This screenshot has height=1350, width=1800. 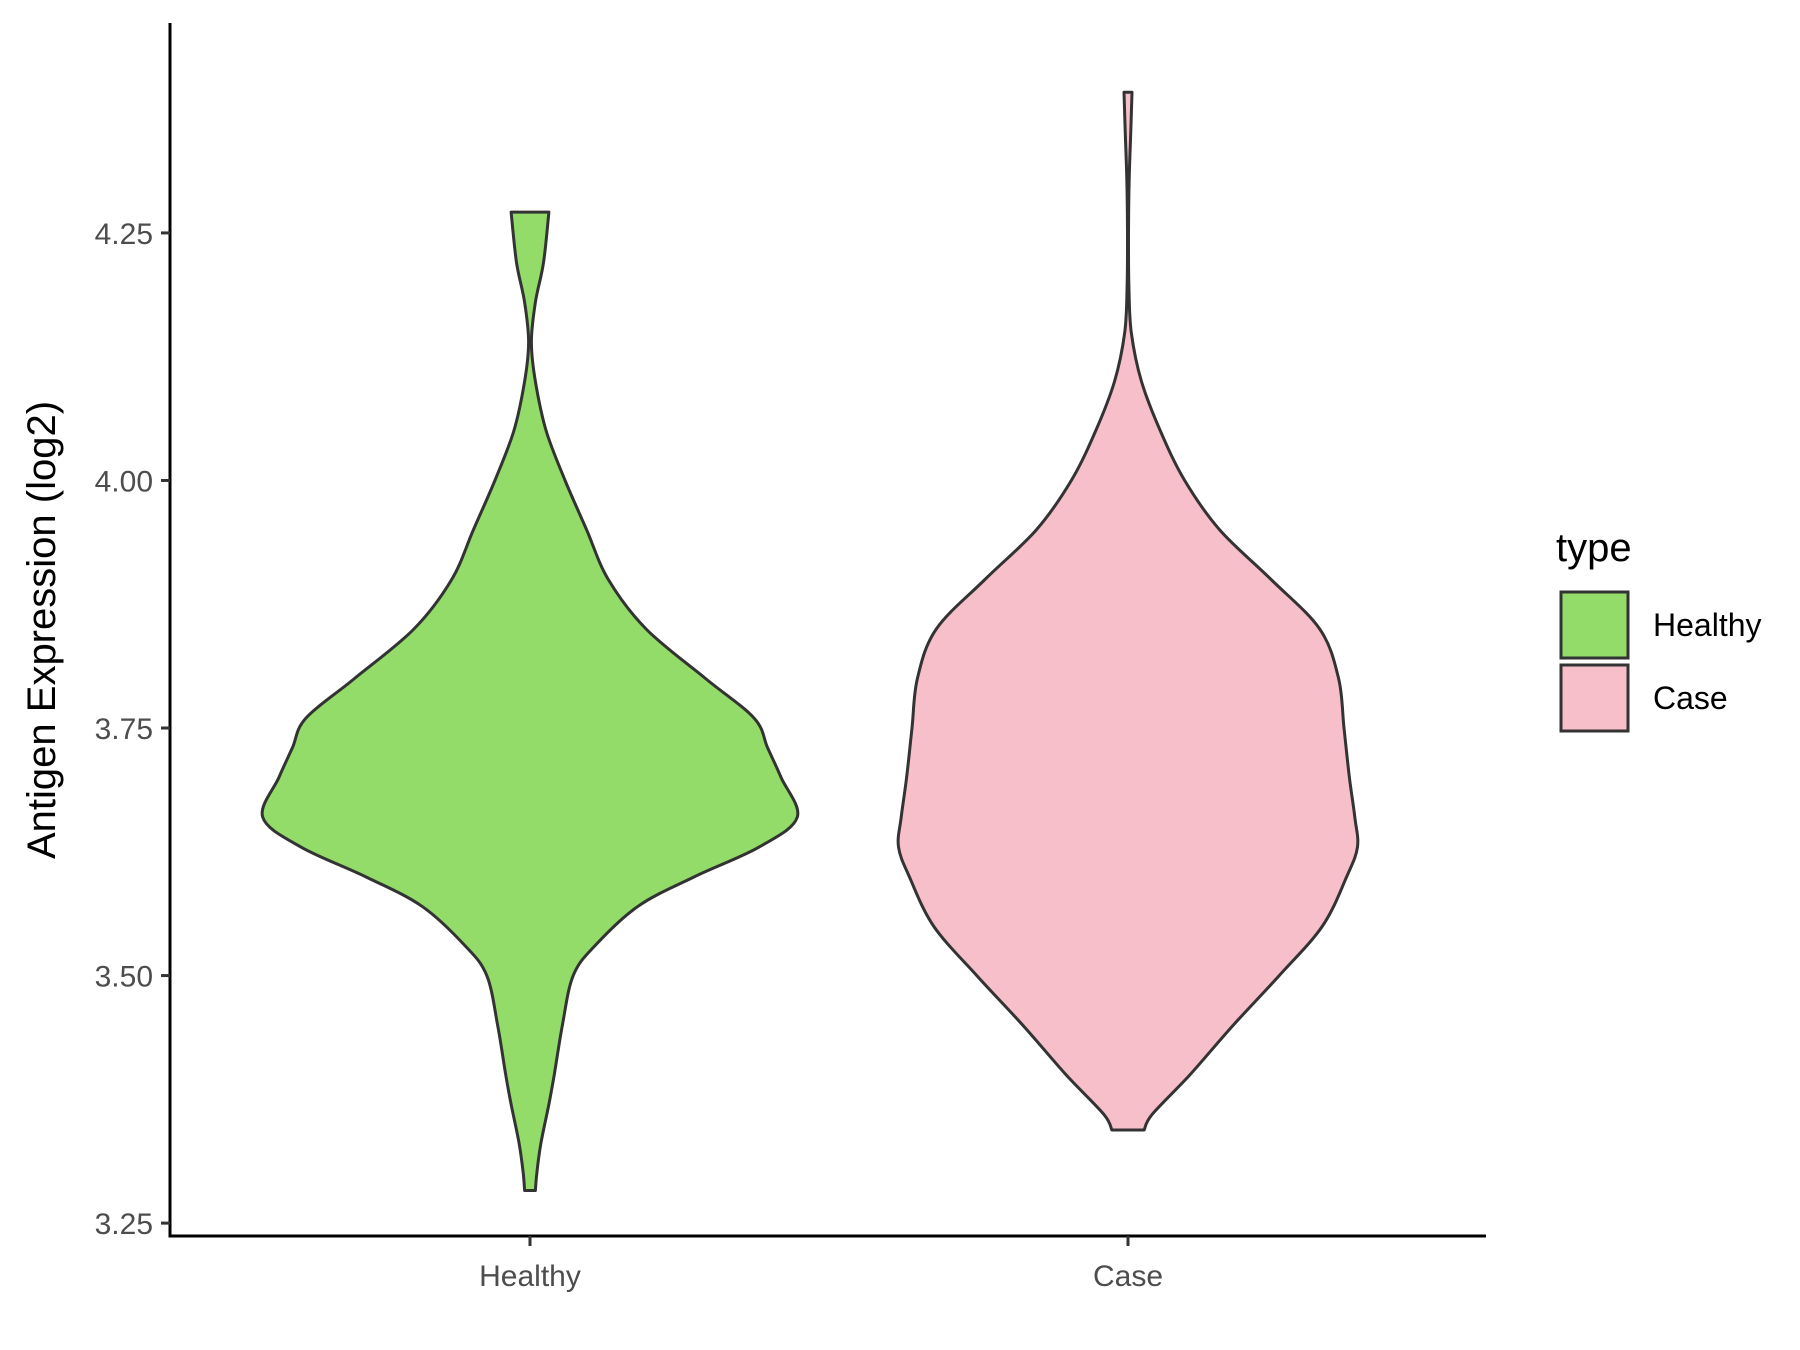 What do you see at coordinates (124, 234) in the screenshot?
I see `y-tick-label: 4.25` at bounding box center [124, 234].